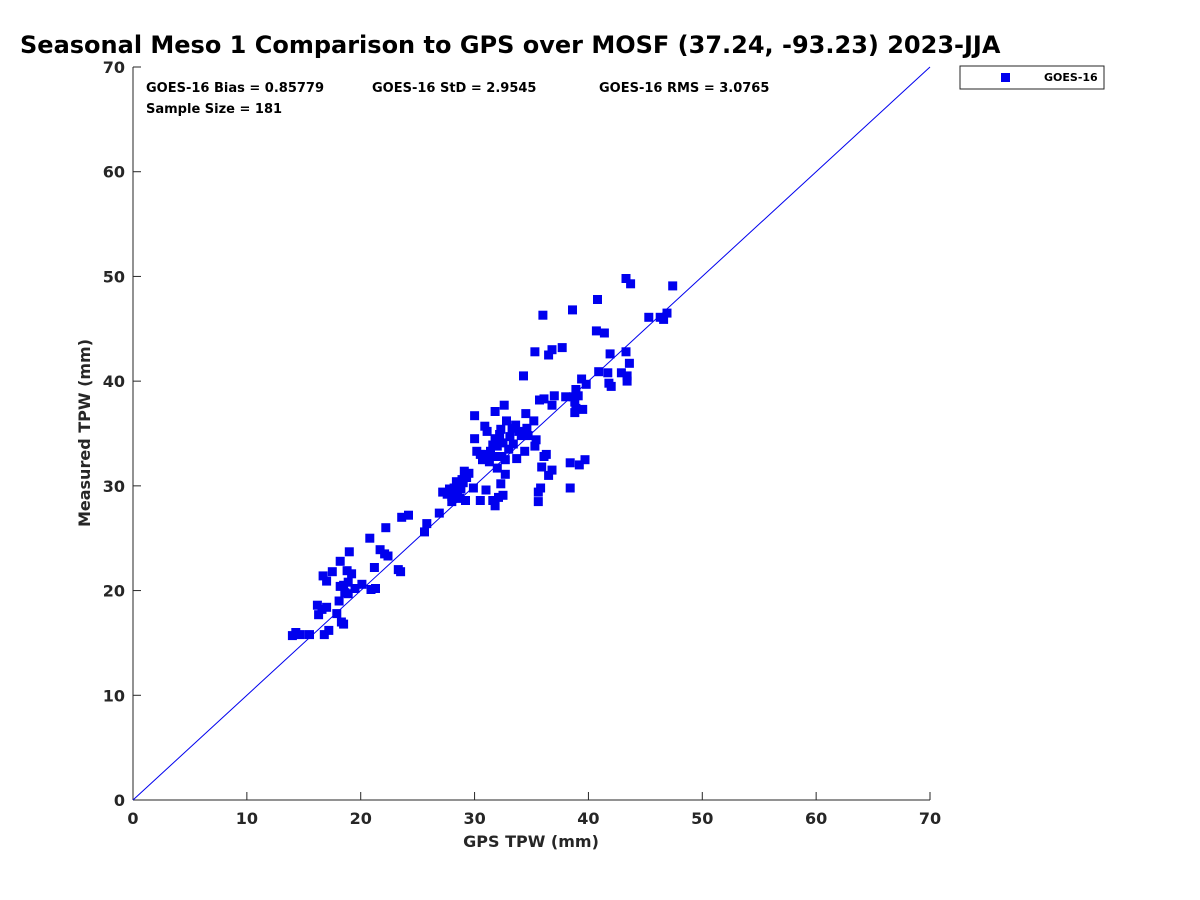 The width and height of the screenshot is (1200, 900). What do you see at coordinates (361, 818) in the screenshot?
I see `x-tick-label: 20` at bounding box center [361, 818].